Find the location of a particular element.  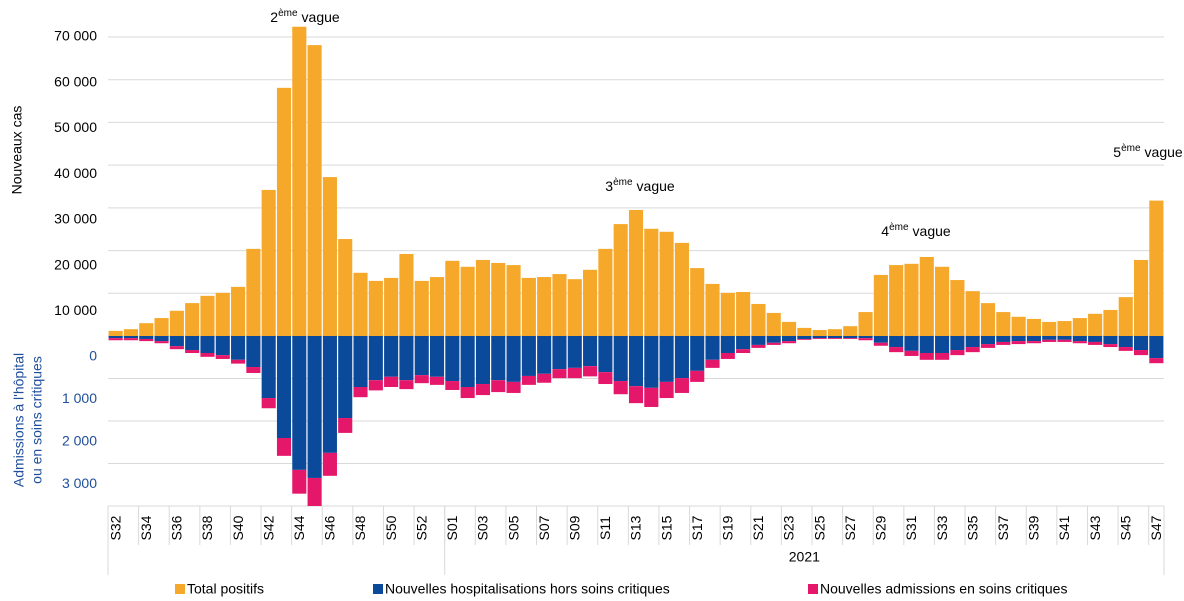

x-tick-label: S01 is located at coordinates (452, 527).